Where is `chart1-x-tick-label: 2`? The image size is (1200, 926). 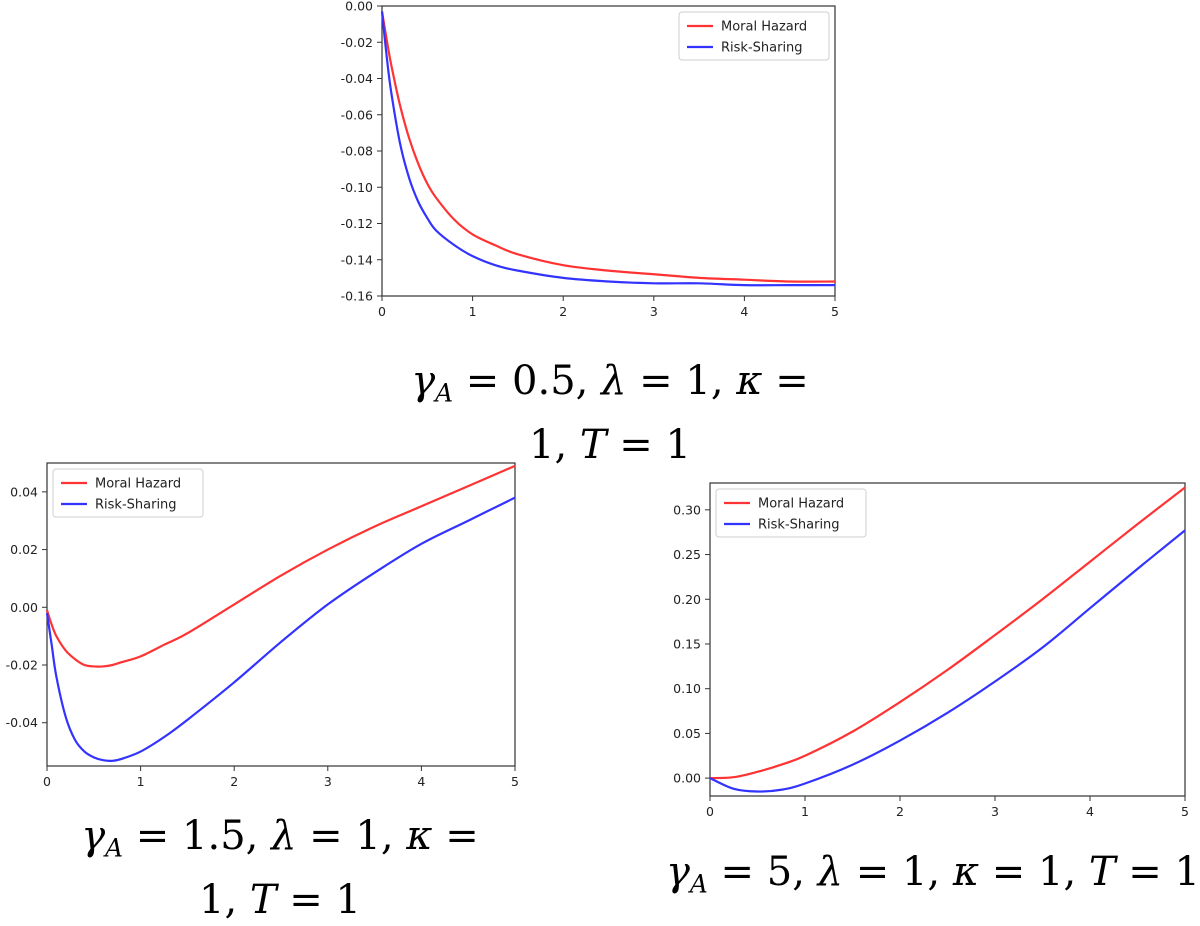
chart1-x-tick-label: 2 is located at coordinates (234, 781).